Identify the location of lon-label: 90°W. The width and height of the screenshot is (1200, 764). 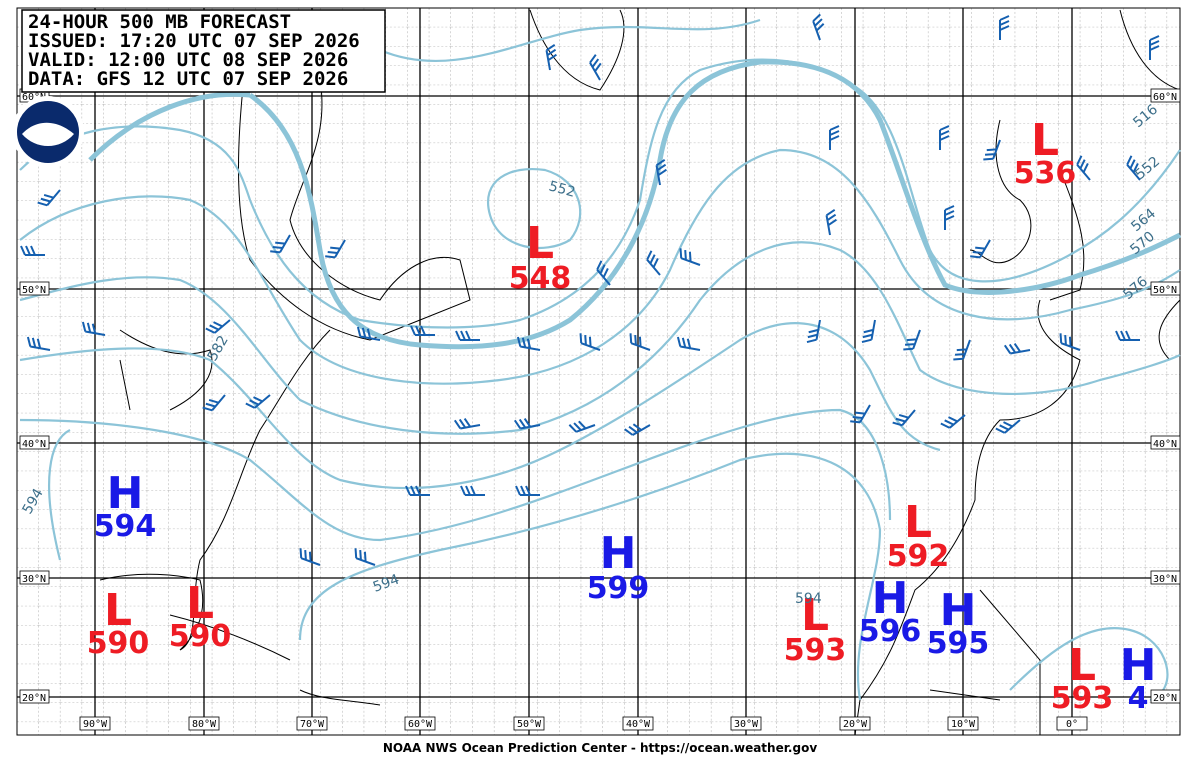
(95, 724).